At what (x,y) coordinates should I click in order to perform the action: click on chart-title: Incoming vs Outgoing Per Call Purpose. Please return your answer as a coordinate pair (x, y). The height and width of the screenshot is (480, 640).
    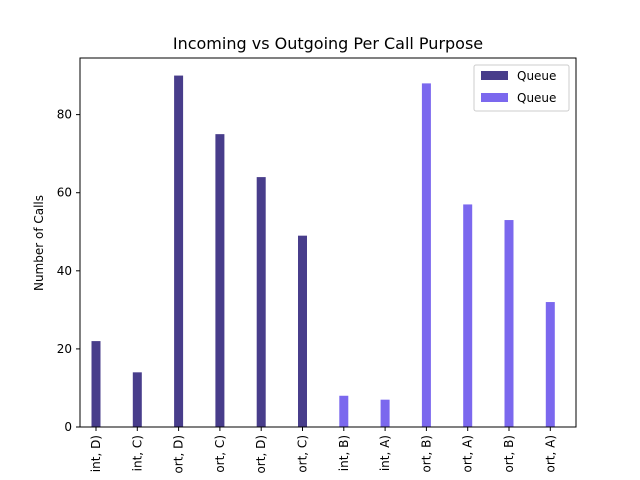
    Looking at the image, I should click on (328, 43).